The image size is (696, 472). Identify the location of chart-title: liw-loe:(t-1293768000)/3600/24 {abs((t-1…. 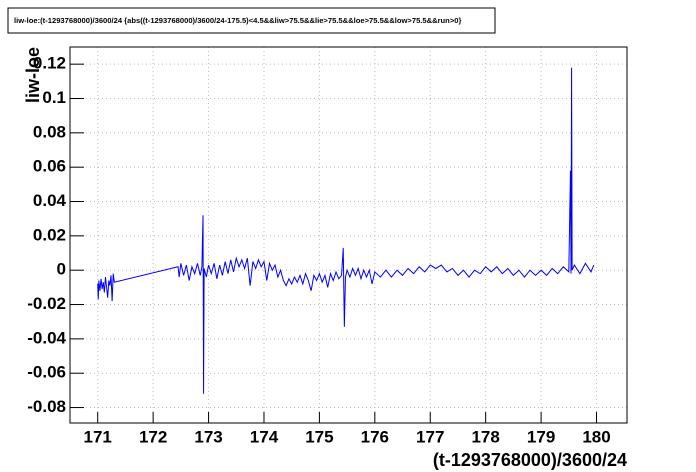
(237, 20).